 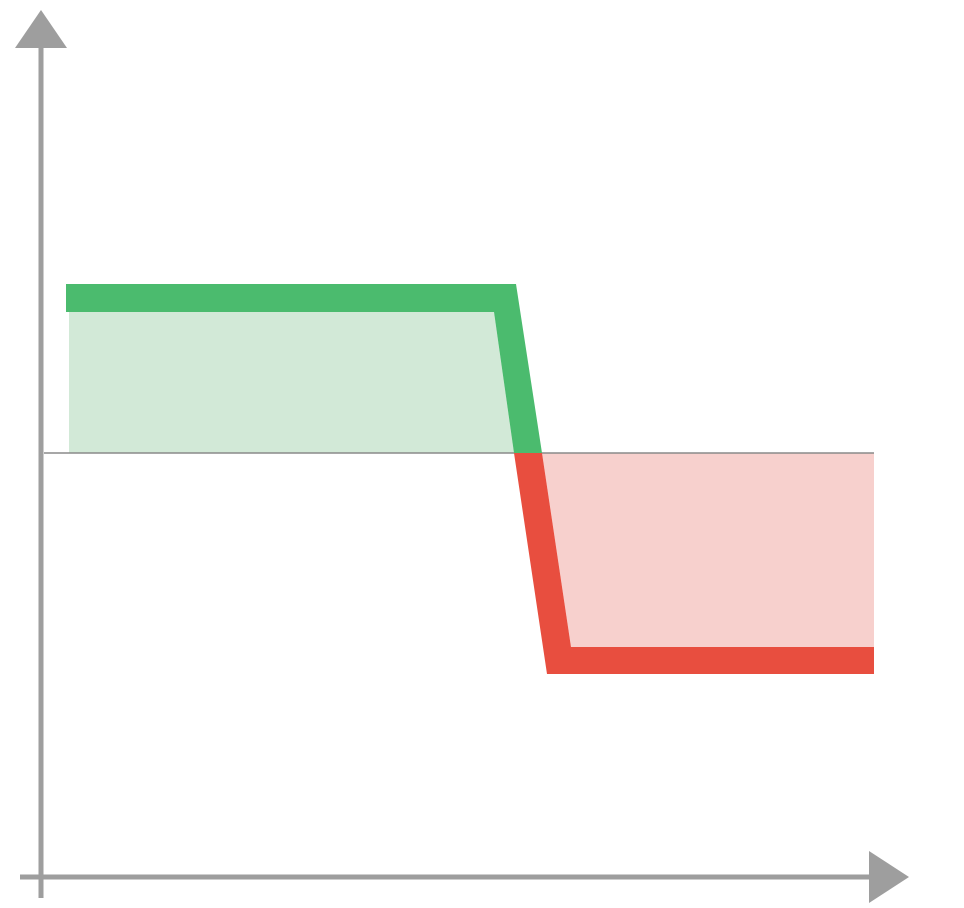 I want to click on positive-fill-area, so click(x=291, y=382).